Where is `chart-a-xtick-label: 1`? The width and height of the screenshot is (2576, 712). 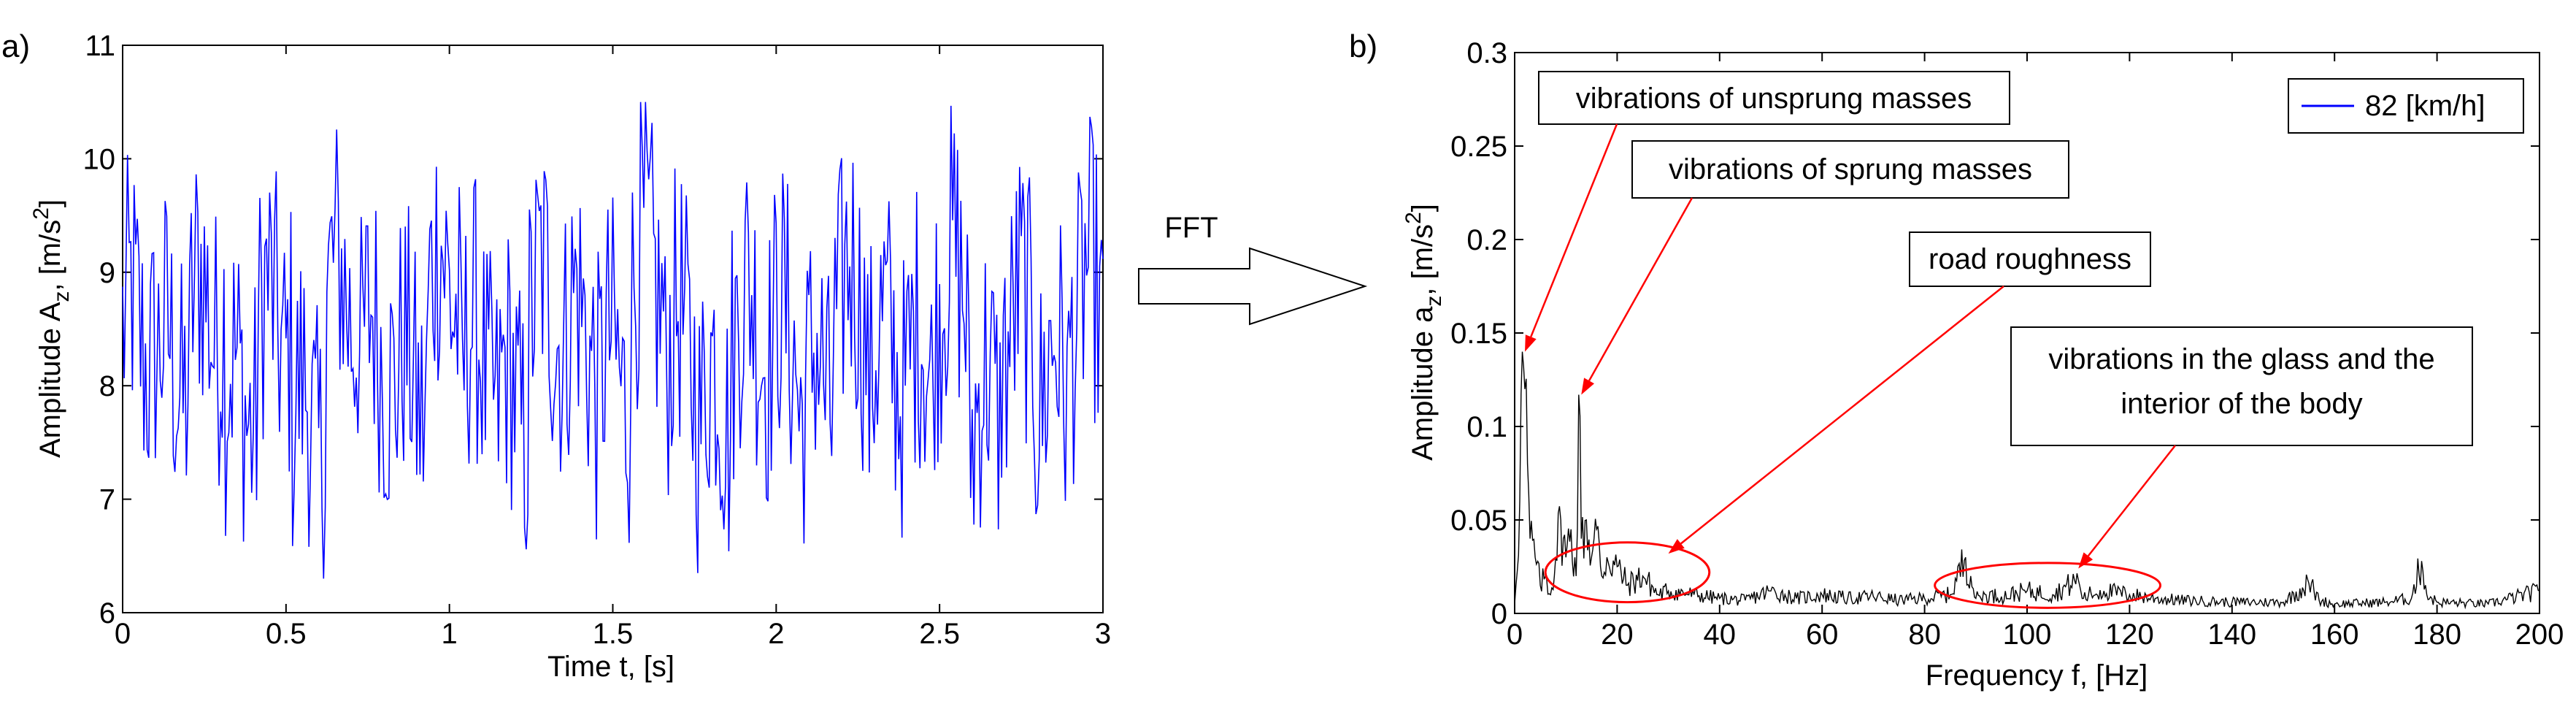 chart-a-xtick-label: 1 is located at coordinates (450, 634).